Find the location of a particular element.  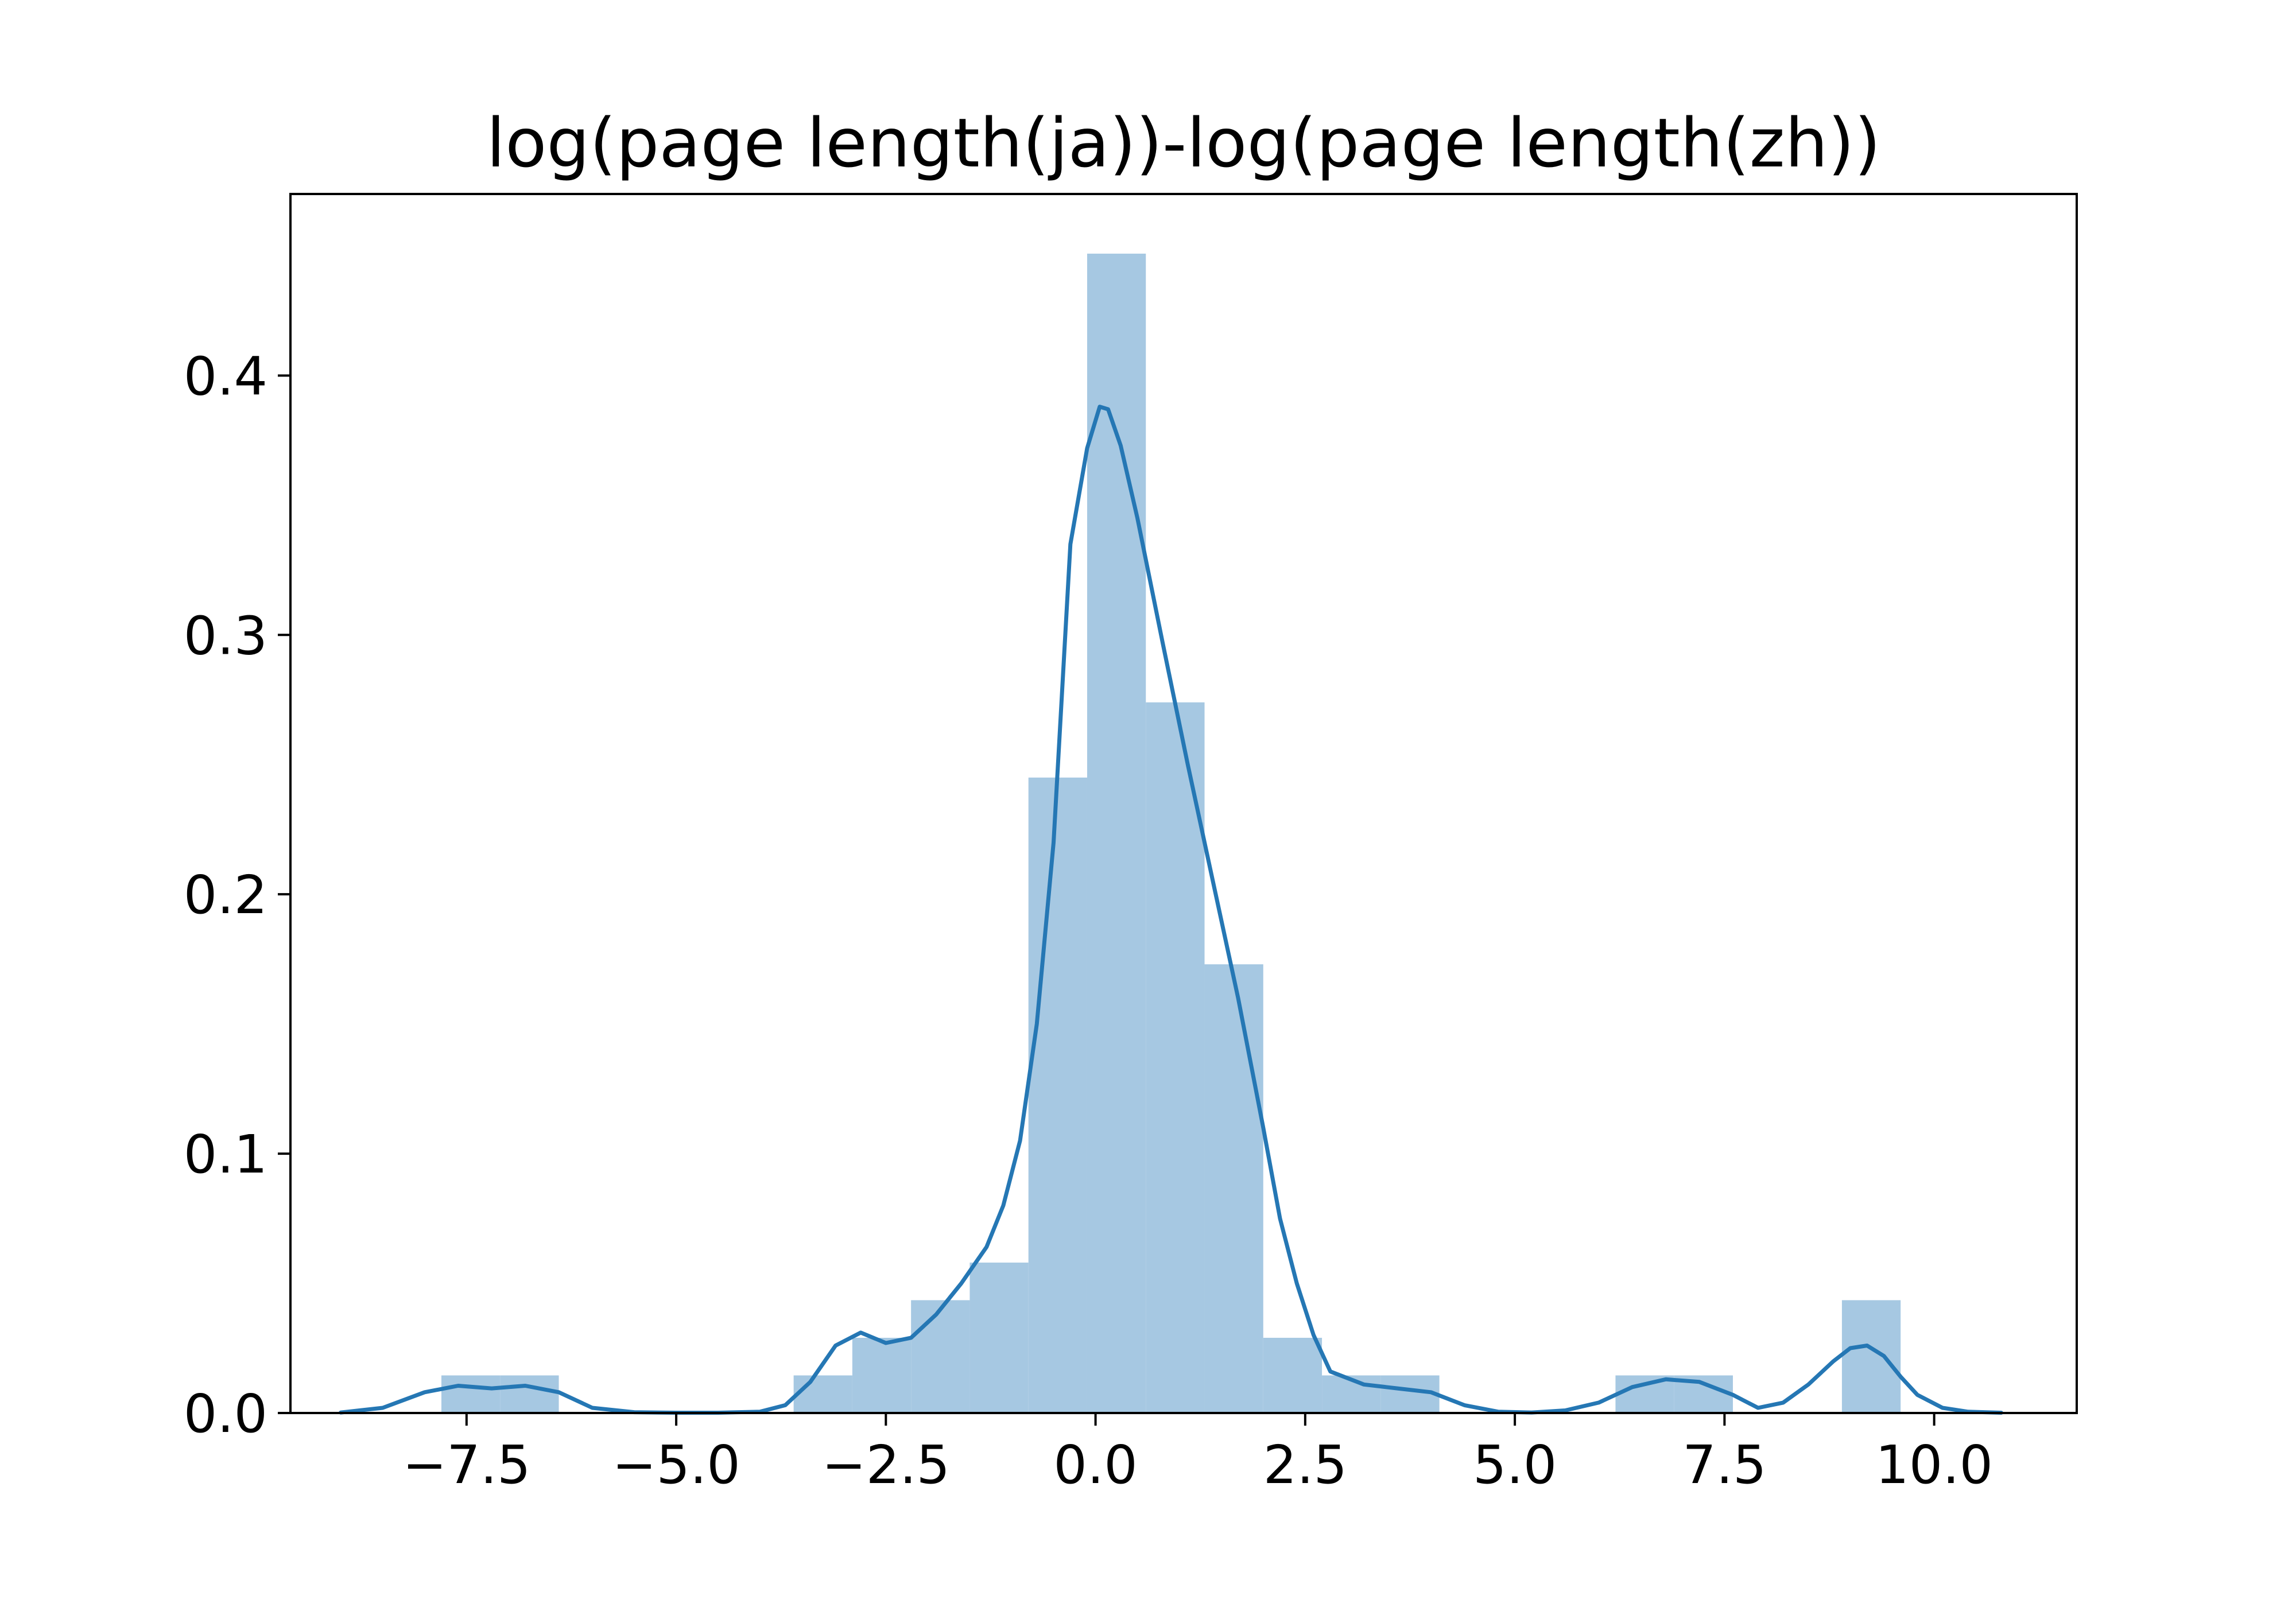

y-tick-label: 0.1 is located at coordinates (225, 1154).